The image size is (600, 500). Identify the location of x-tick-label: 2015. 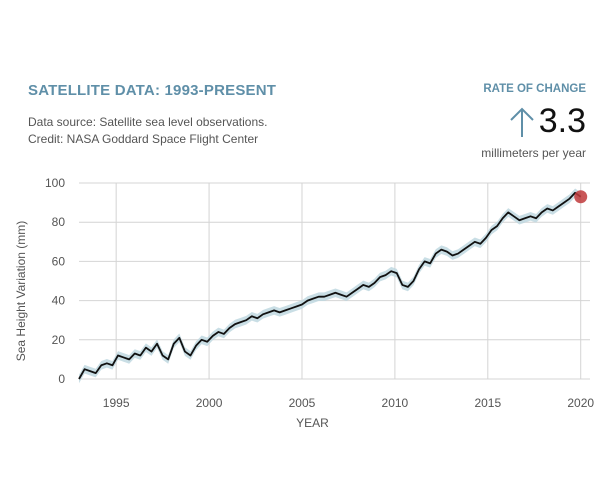
(487, 403).